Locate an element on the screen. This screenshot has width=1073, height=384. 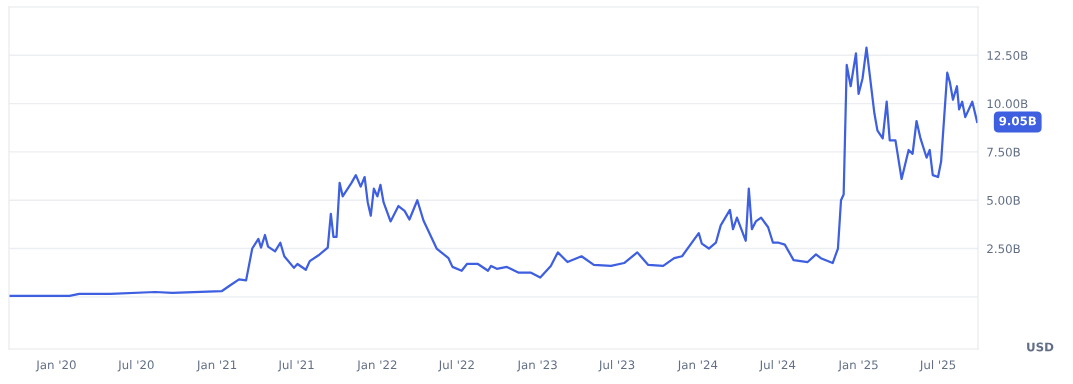
x-tick-label: Jul '21 is located at coordinates (295, 366).